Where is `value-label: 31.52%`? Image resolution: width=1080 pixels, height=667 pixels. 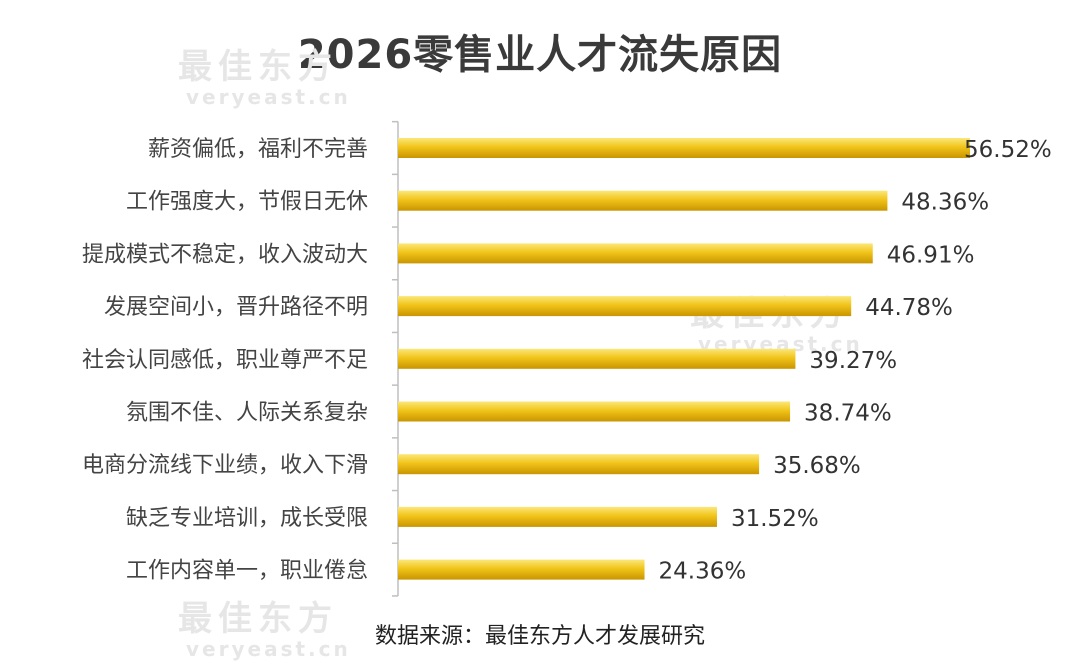 value-label: 31.52% is located at coordinates (775, 519).